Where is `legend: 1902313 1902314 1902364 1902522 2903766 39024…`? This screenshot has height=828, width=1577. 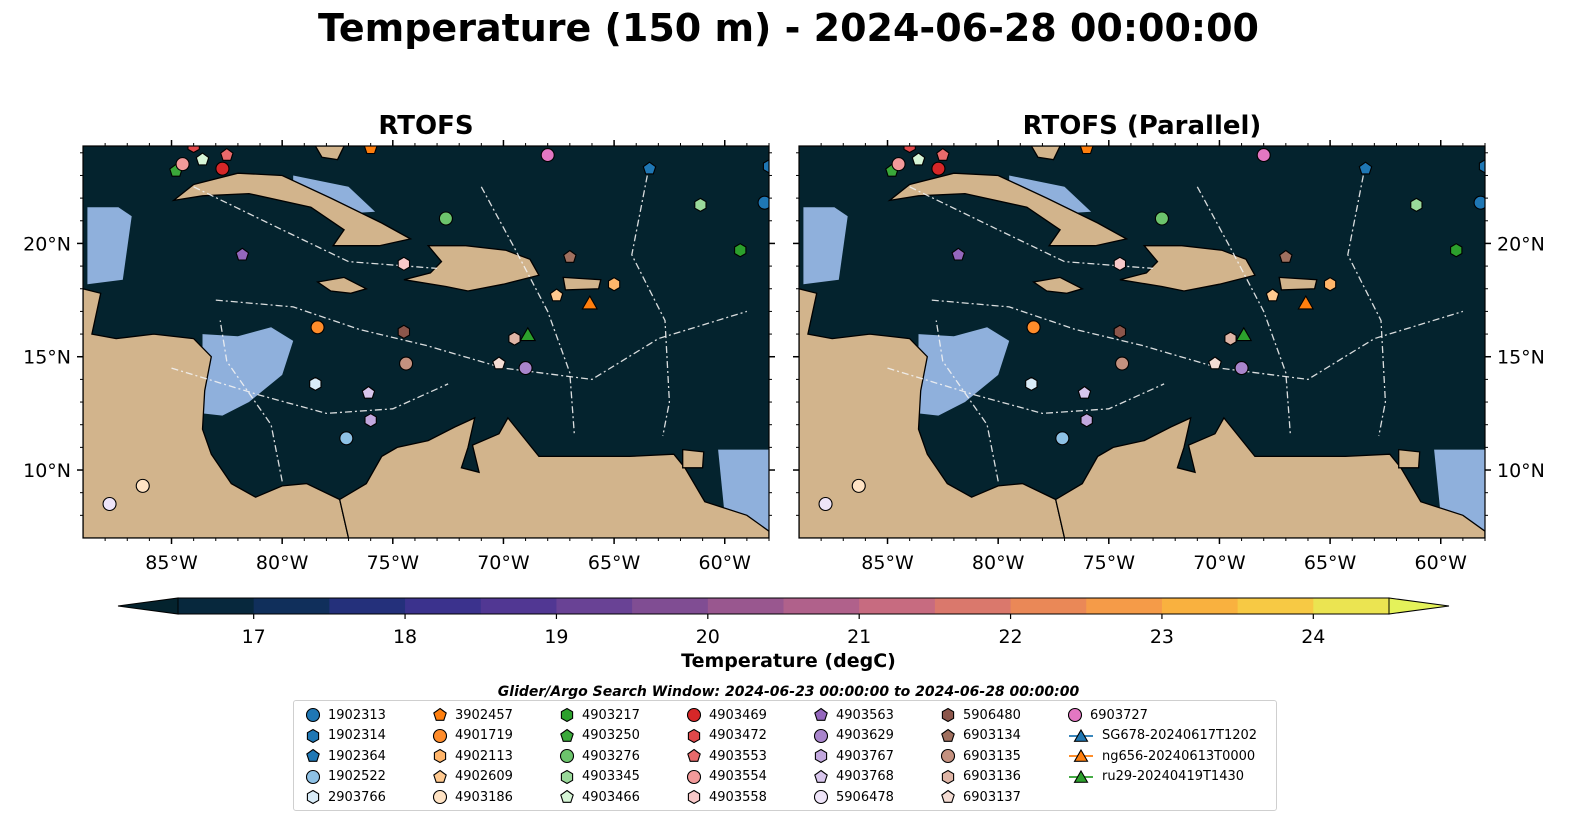
legend: 1902313 1902314 1902364 1902522 2903766 39024… is located at coordinates (785, 755).